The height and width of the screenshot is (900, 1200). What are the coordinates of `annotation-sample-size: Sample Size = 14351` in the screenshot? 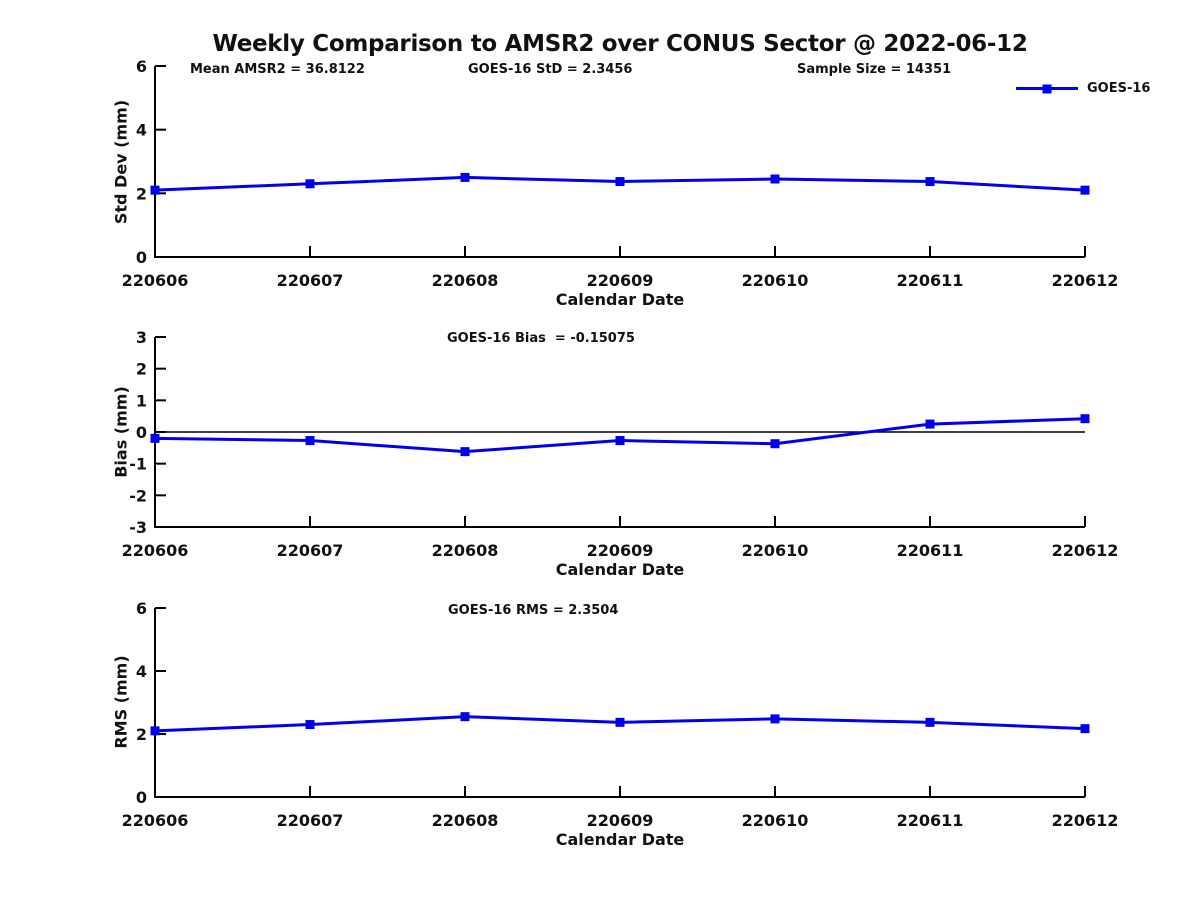 It's located at (874, 69).